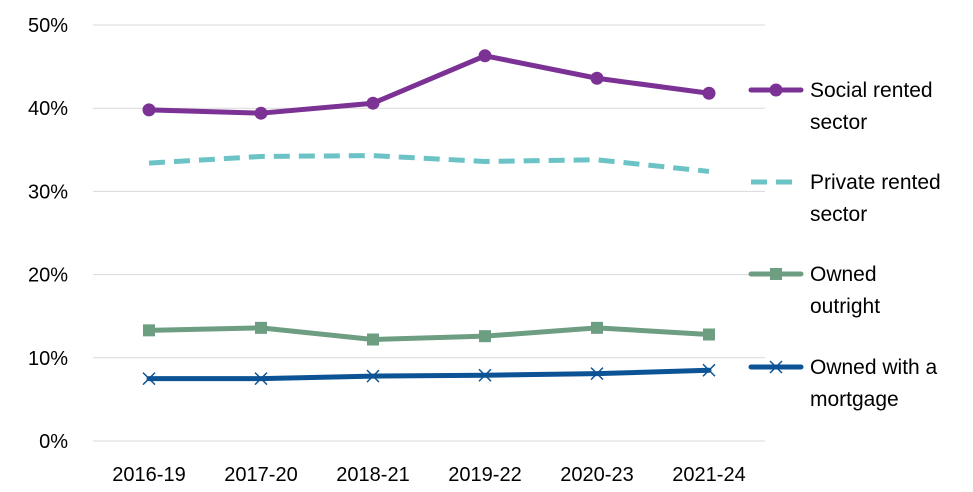 The height and width of the screenshot is (492, 973). I want to click on series-private-rented-sector, so click(429, 163).